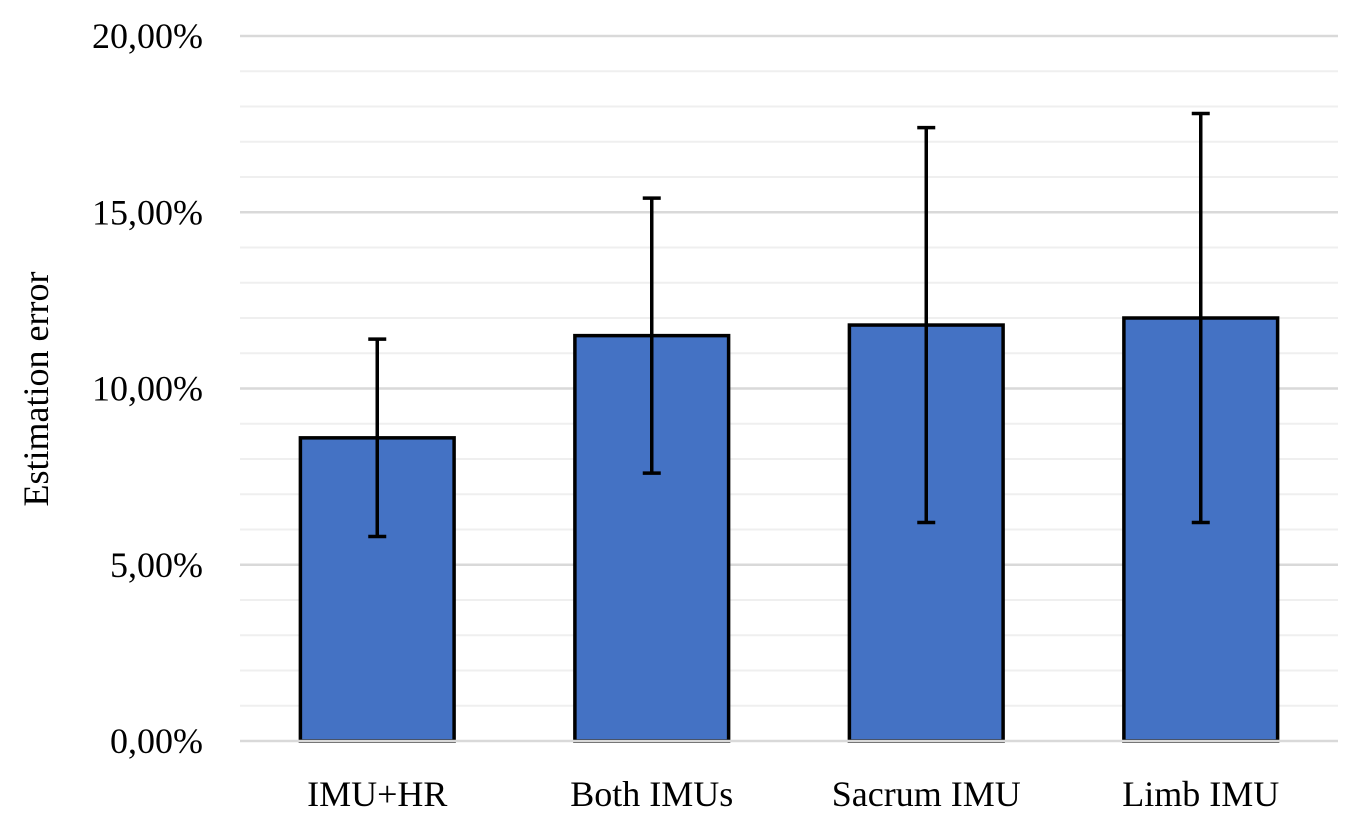 The width and height of the screenshot is (1354, 821). I want to click on y-tick-label: 0,00%, so click(156, 741).